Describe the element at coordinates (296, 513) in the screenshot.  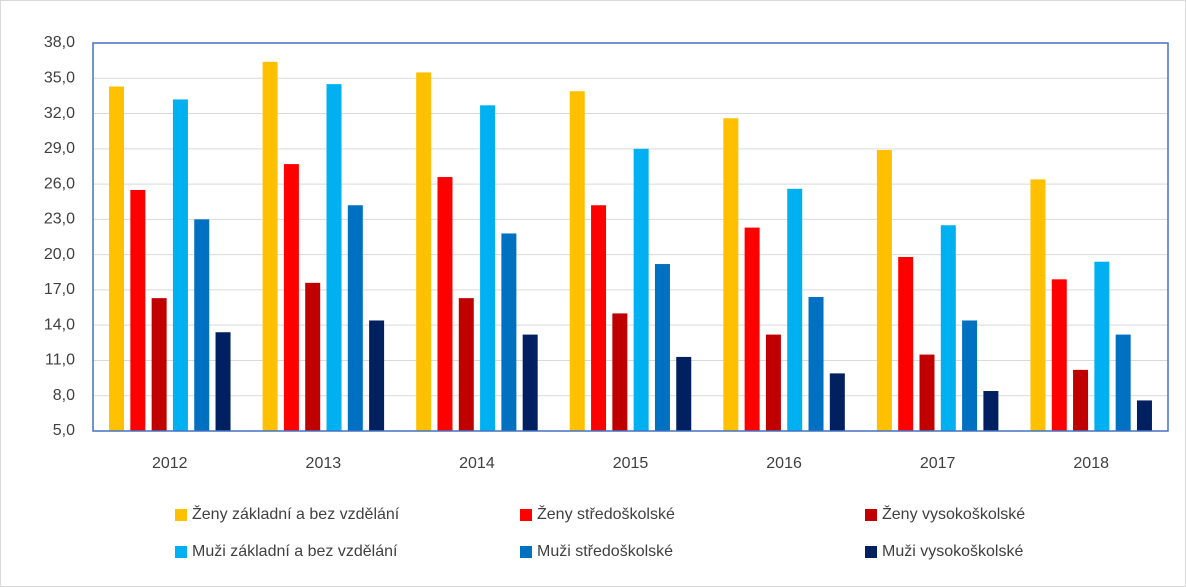
I see `legend-label: Ženy základní a bez vzdělání` at that location.